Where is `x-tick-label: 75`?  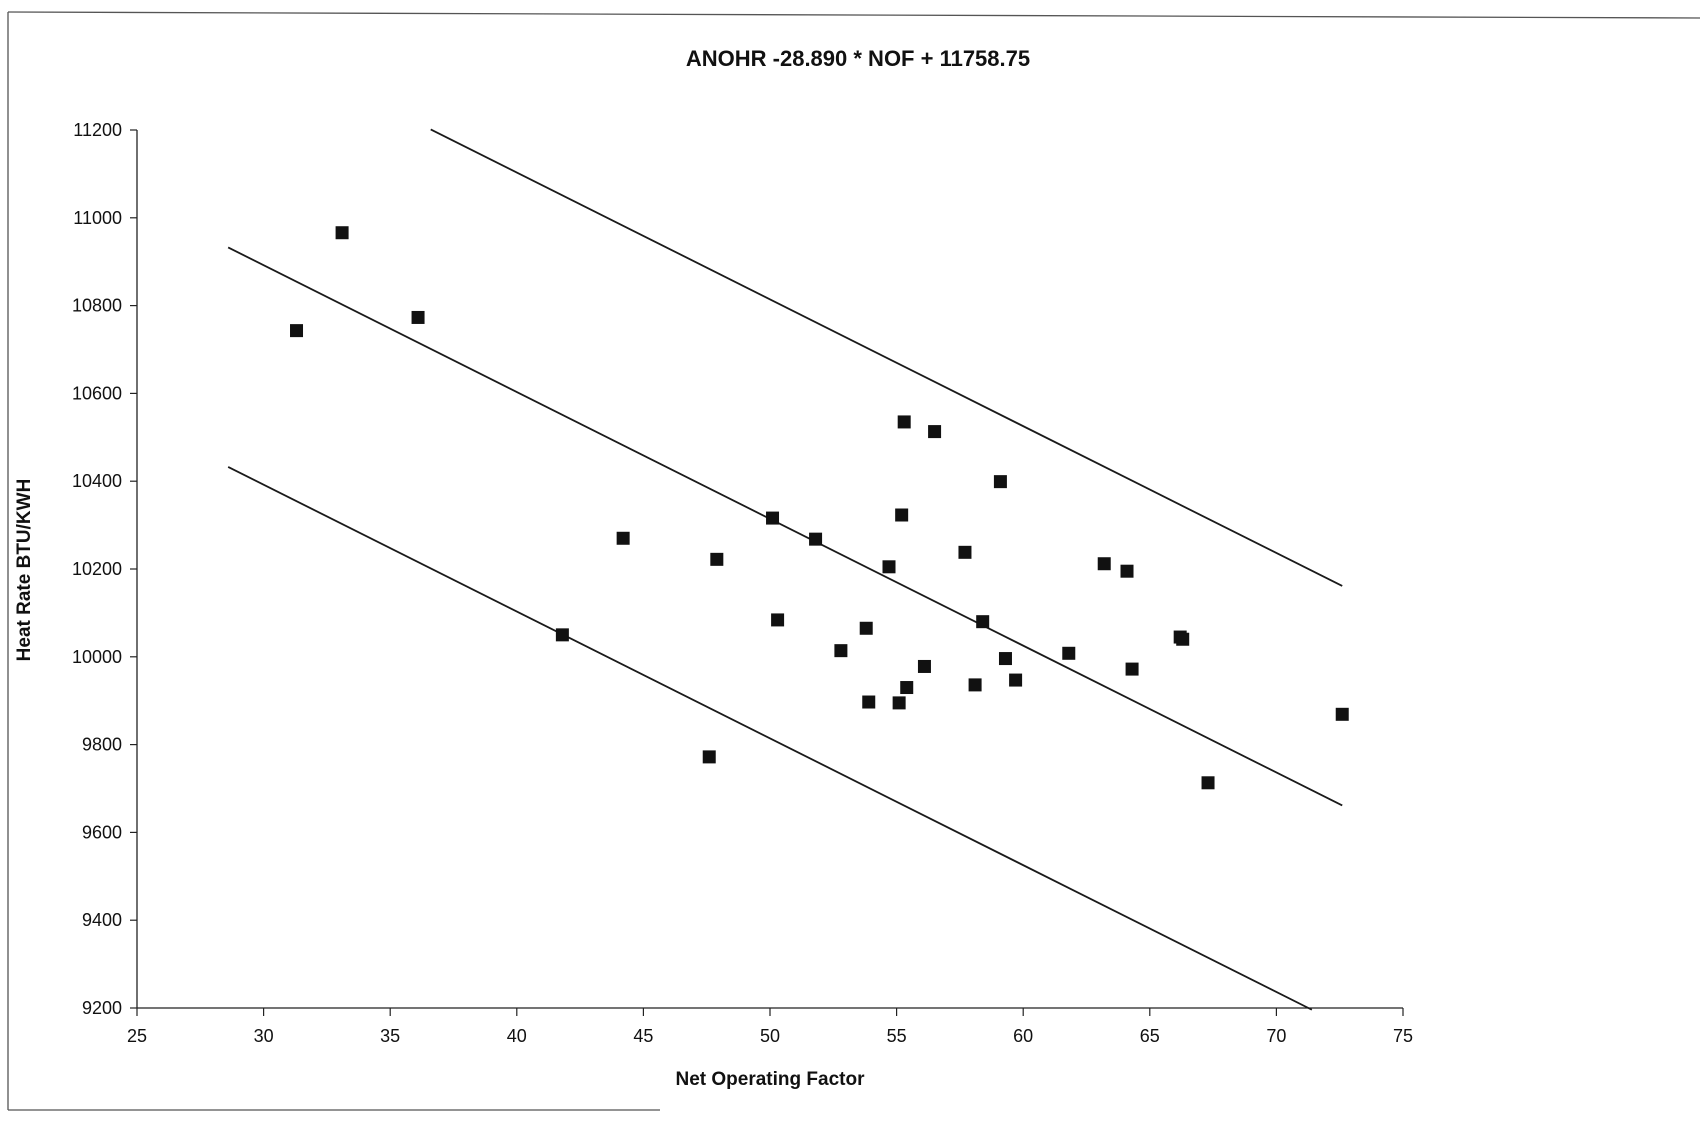 x-tick-label: 75 is located at coordinates (1403, 1036).